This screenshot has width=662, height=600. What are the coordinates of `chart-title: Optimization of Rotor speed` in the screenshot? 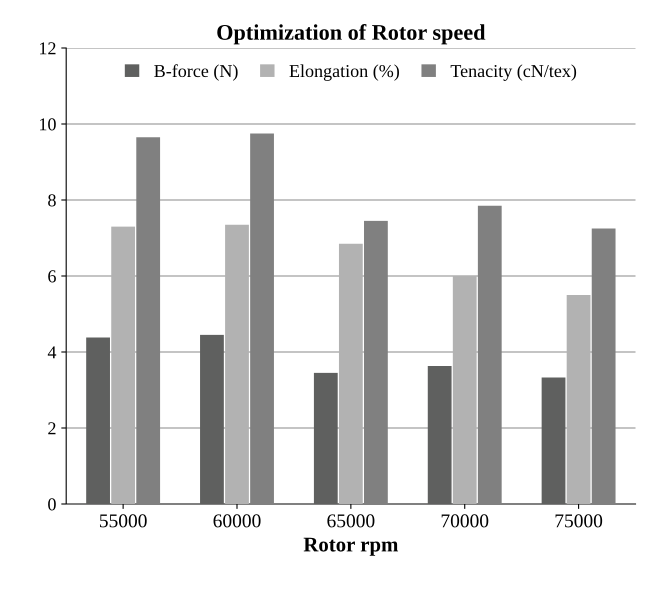 It's located at (351, 34).